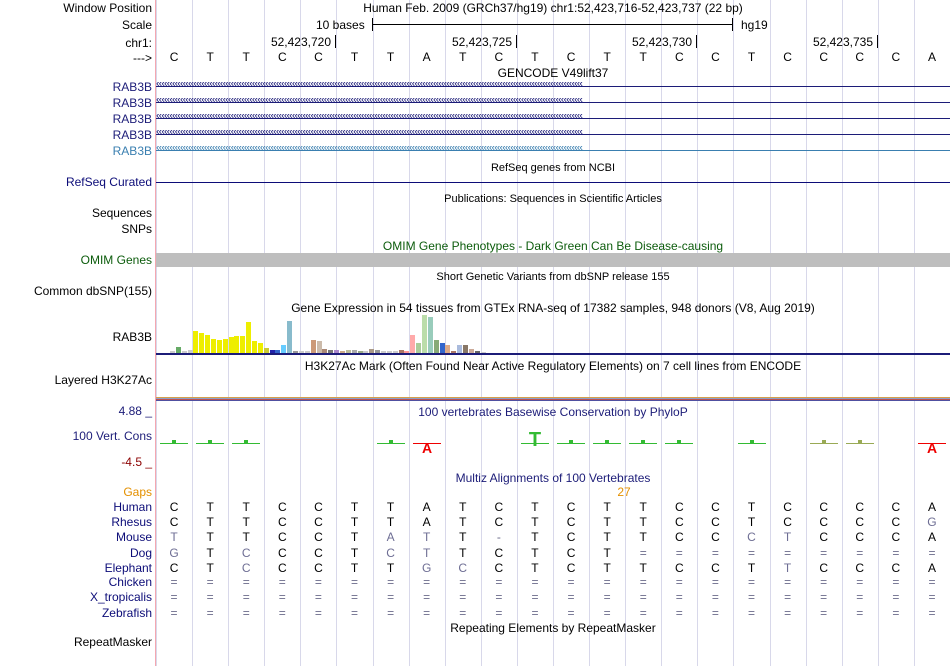 The width and height of the screenshot is (950, 666). I want to click on reference-base: C, so click(860, 57).